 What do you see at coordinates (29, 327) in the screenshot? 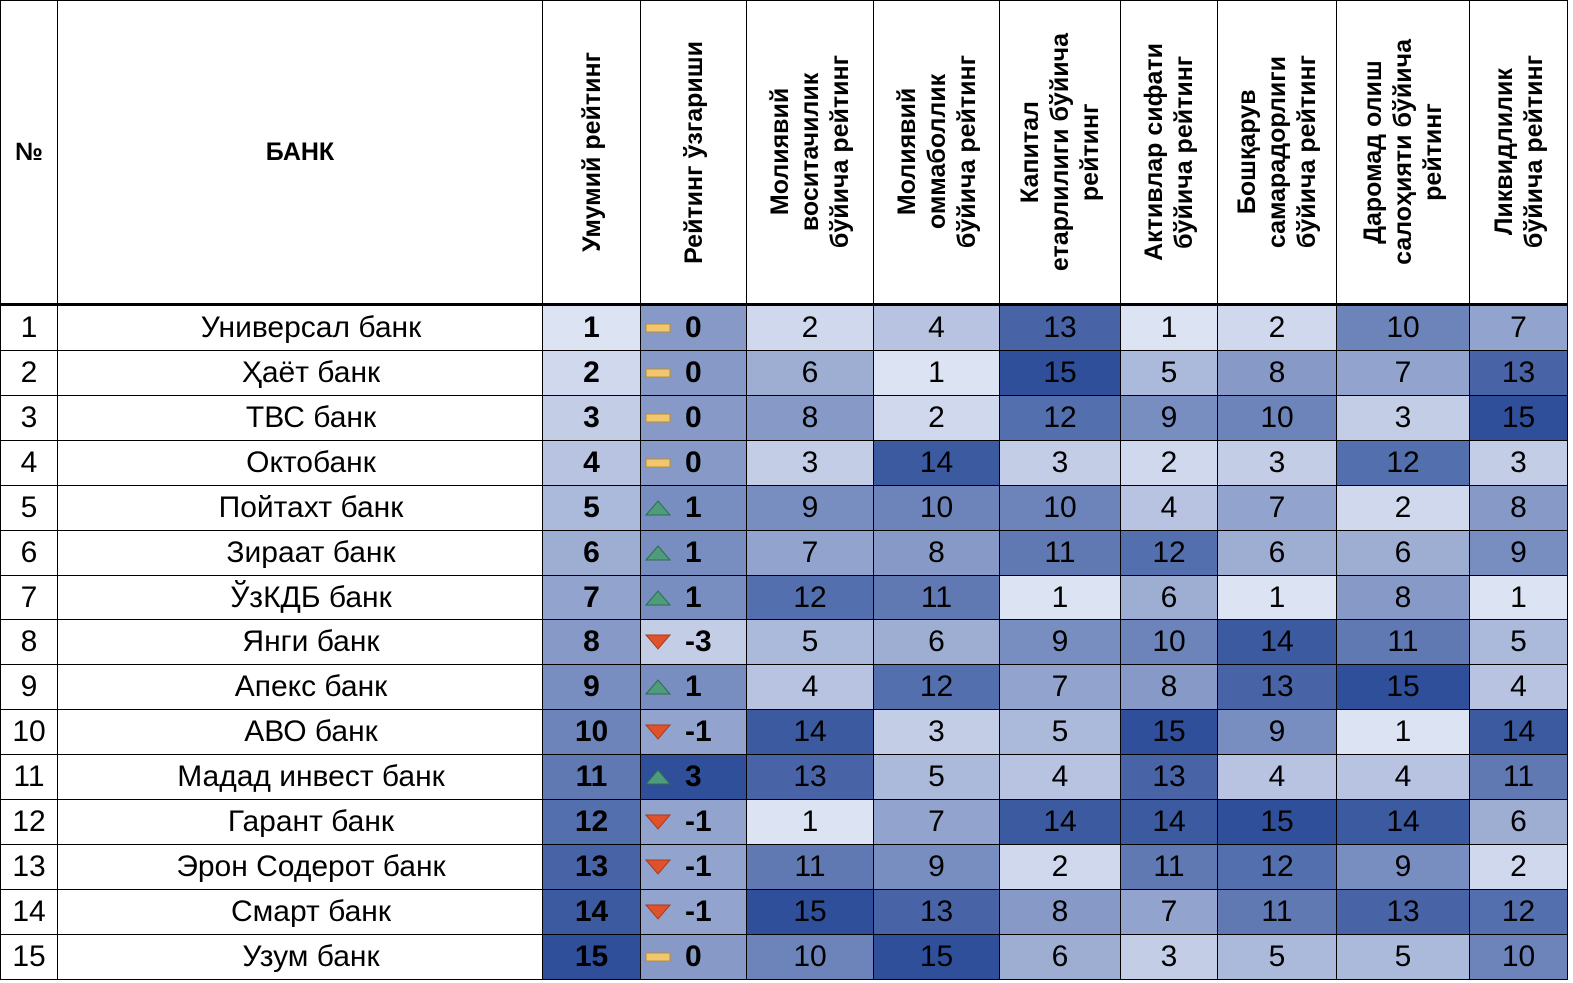
I see `row-number: 1` at bounding box center [29, 327].